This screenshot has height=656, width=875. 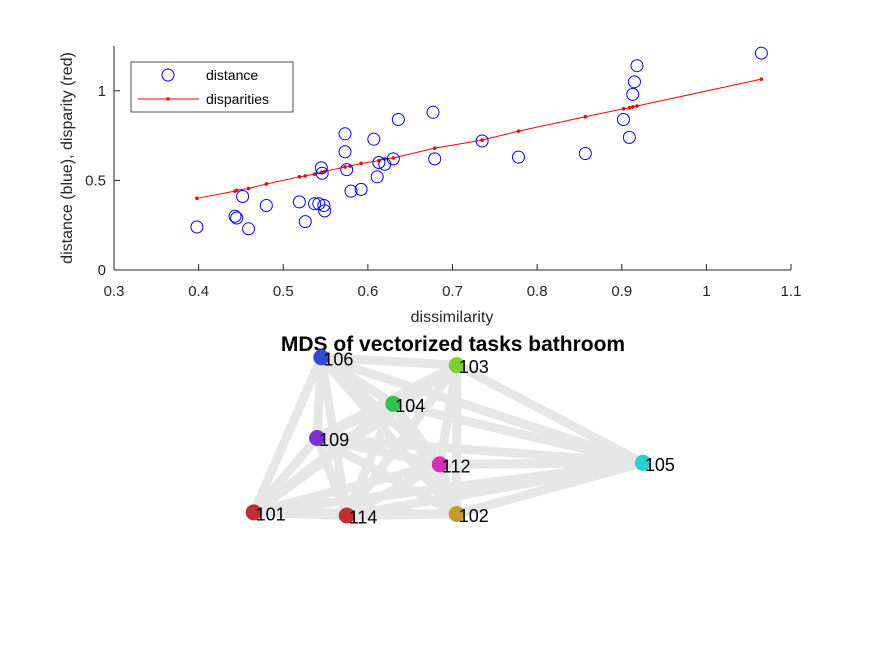 What do you see at coordinates (338, 359) in the screenshot?
I see `node-label: 106` at bounding box center [338, 359].